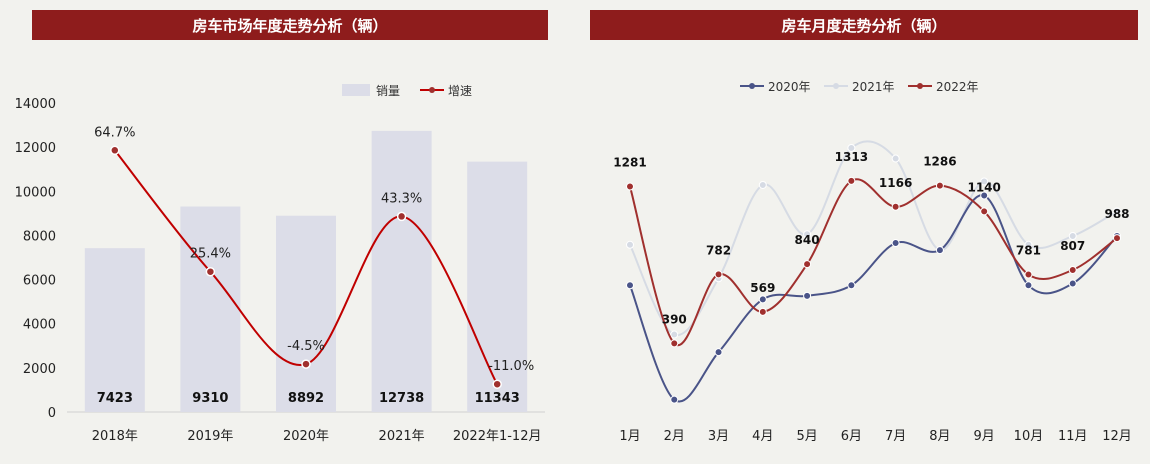 The width and height of the screenshot is (1150, 464). Describe the element at coordinates (873, 87) in the screenshot. I see `legend-label: 2021年` at that location.